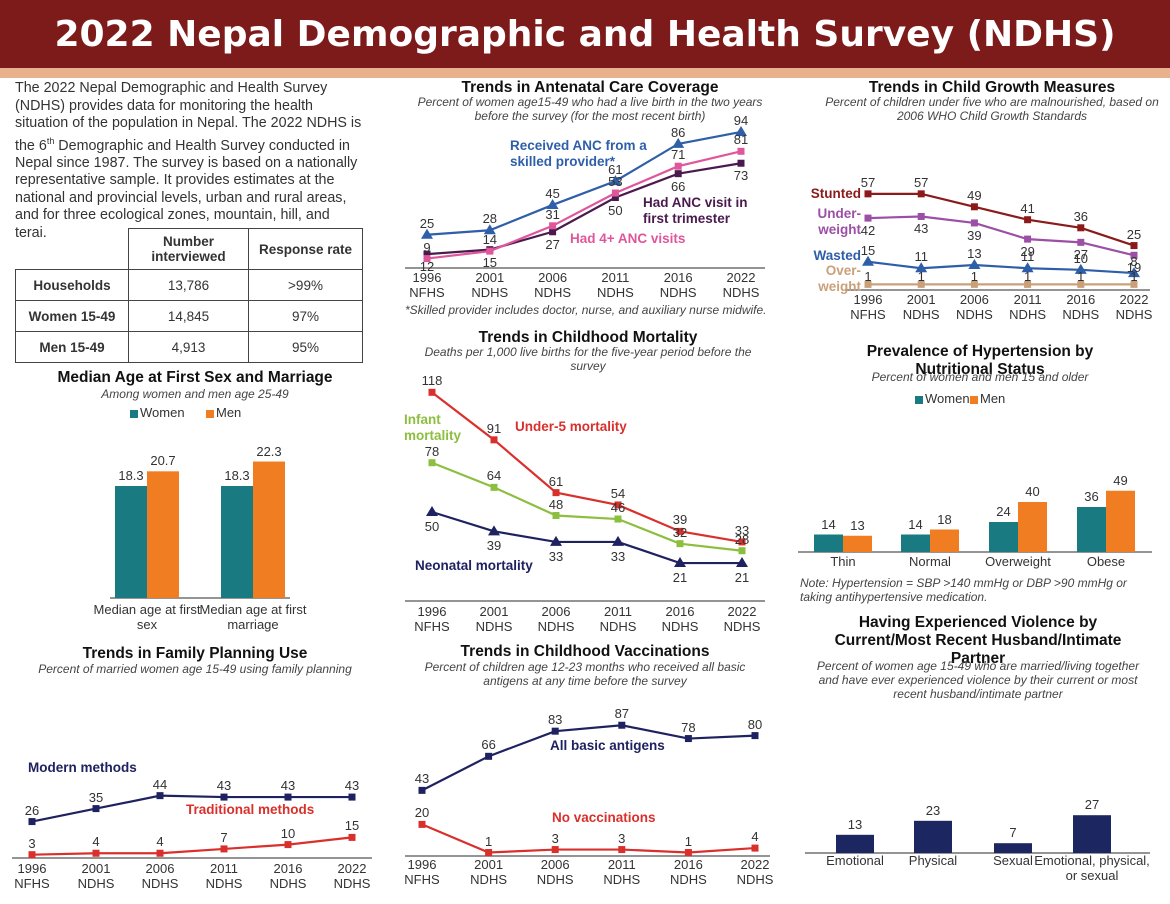 The width and height of the screenshot is (1170, 904). What do you see at coordinates (556, 481) in the screenshot?
I see `value-label: 61` at bounding box center [556, 481].